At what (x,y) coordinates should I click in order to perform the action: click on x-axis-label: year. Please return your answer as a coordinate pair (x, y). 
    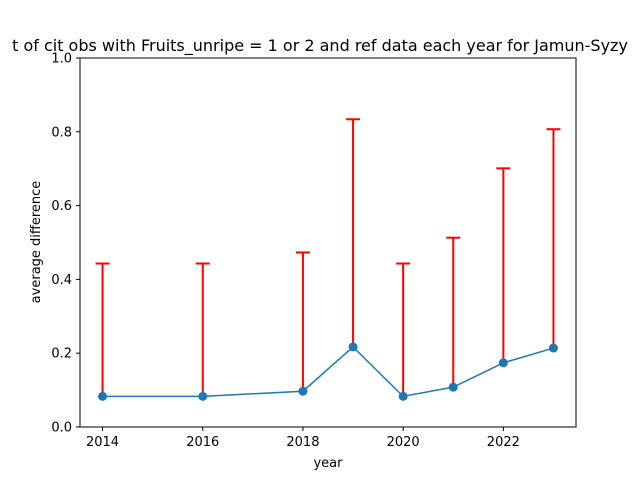
    Looking at the image, I should click on (328, 463).